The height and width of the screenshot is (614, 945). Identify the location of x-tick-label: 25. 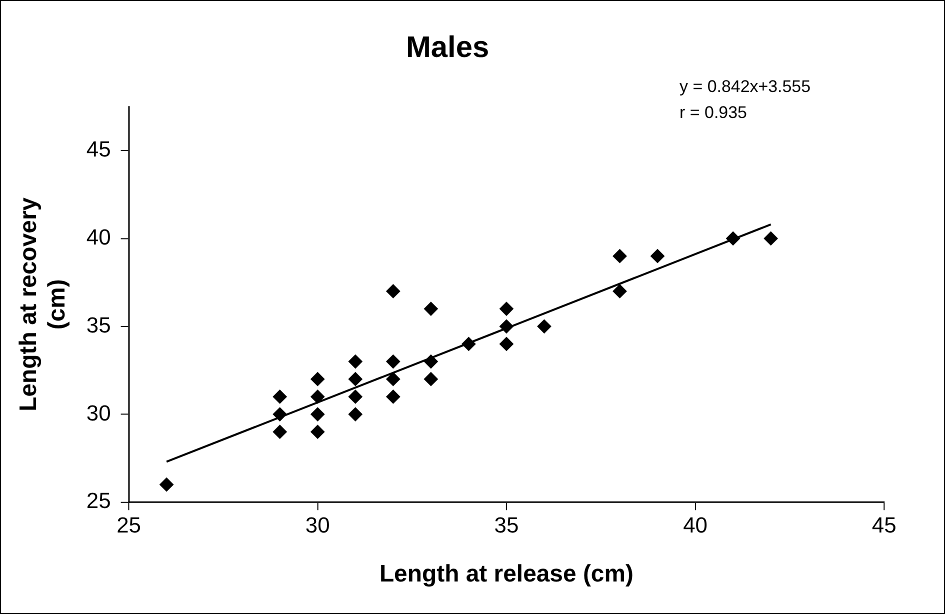
(129, 525).